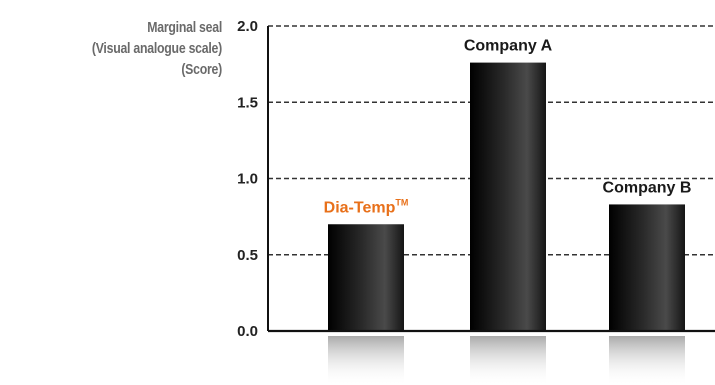  I want to click on y-axis-label-line-1: Marginal seal, so click(184, 27).